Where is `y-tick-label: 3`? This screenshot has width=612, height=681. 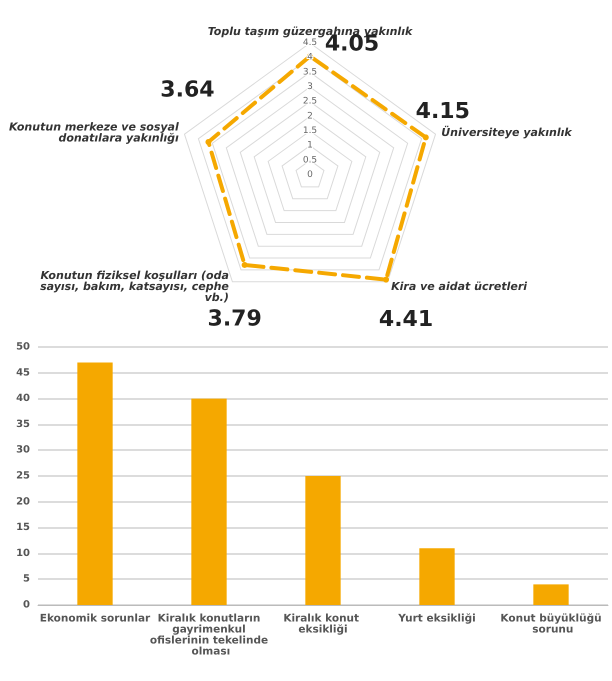 y-tick-label: 3 is located at coordinates (310, 87).